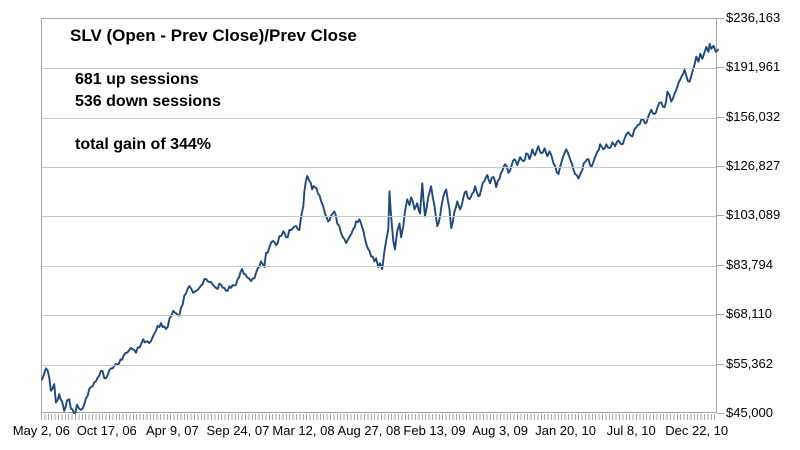 This screenshot has width=800, height=450. Describe the element at coordinates (379, 417) in the screenshot. I see `x-axis-minor-ticks` at that location.